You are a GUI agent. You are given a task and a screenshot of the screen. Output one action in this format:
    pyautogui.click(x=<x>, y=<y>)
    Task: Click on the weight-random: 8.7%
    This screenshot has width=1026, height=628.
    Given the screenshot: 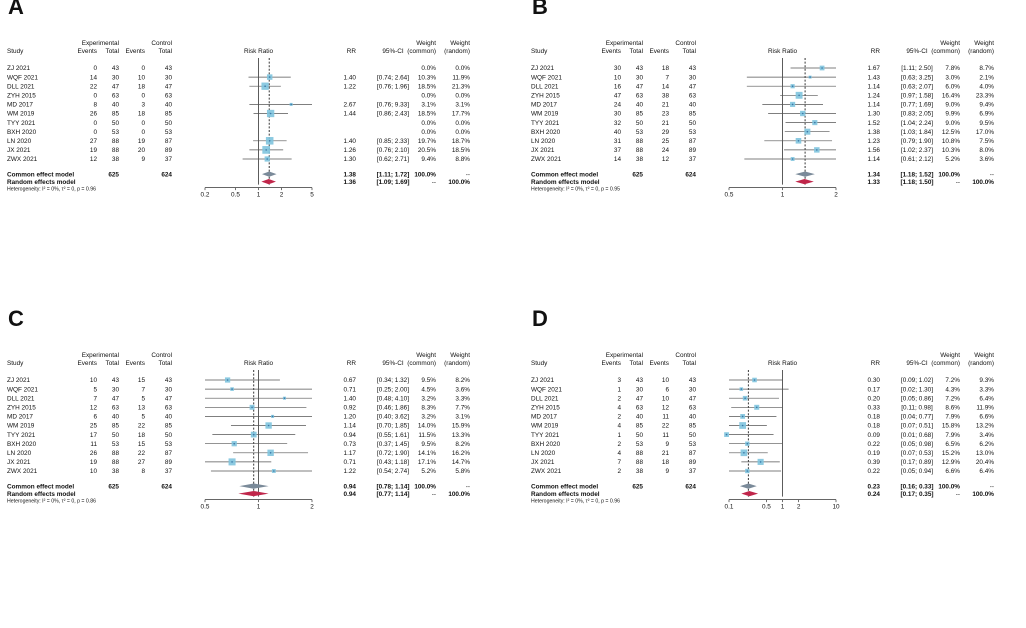 What is the action you would take?
    pyautogui.click(x=986, y=68)
    